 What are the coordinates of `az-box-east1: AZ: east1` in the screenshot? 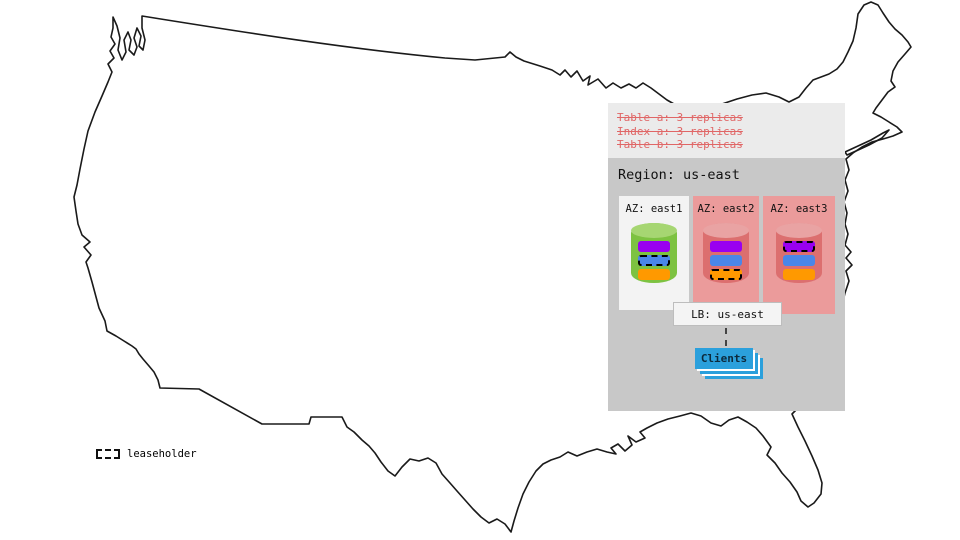 It's located at (654, 253).